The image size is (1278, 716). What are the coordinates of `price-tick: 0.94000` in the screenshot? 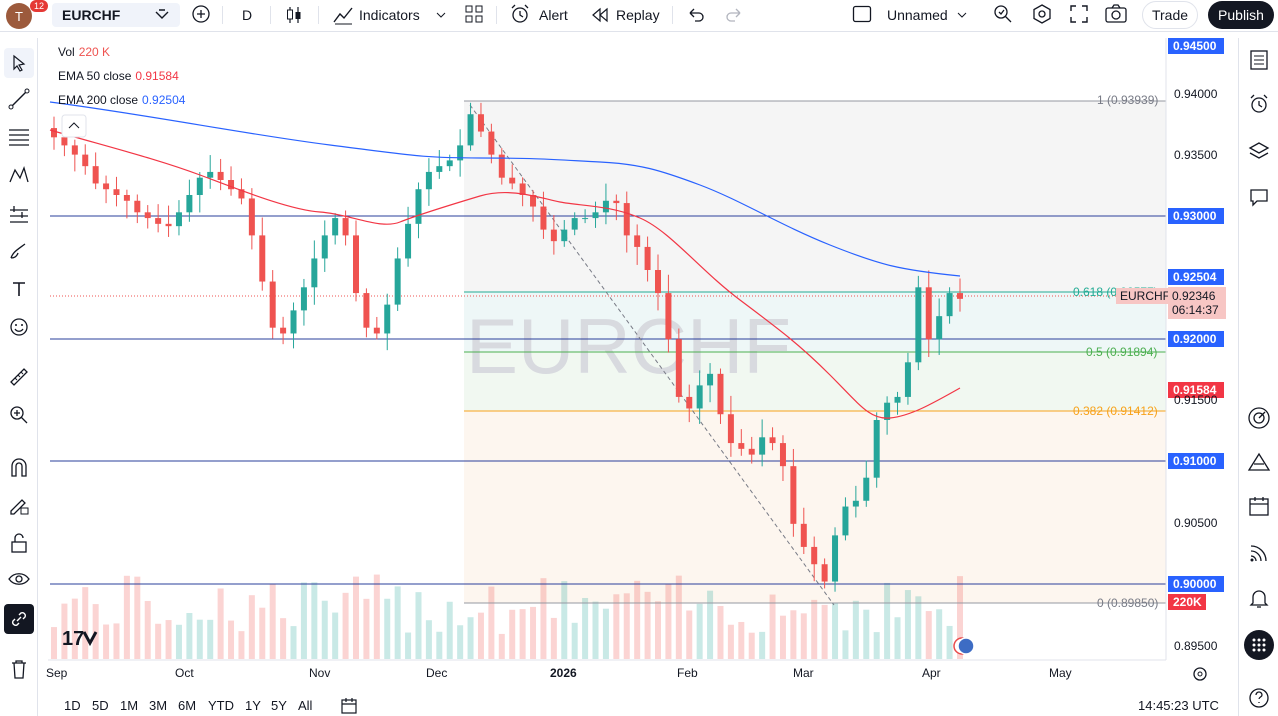 It's located at (1196, 94).